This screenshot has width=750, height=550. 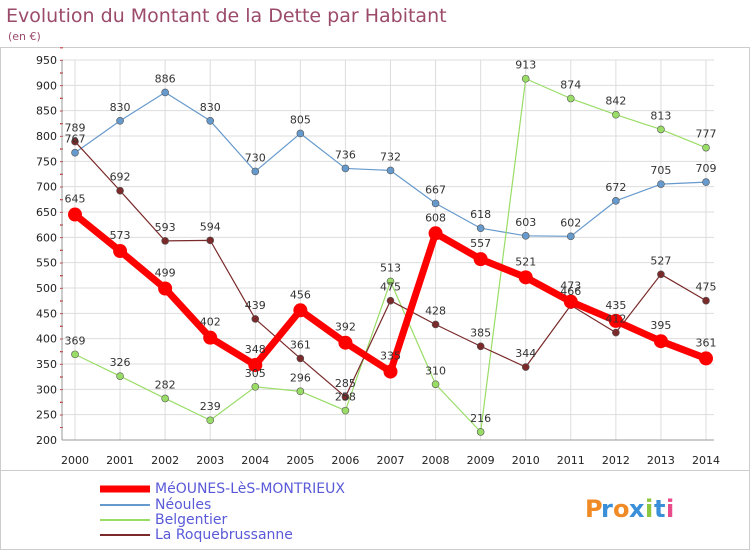 I want to click on value-label: 428, so click(x=435, y=310).